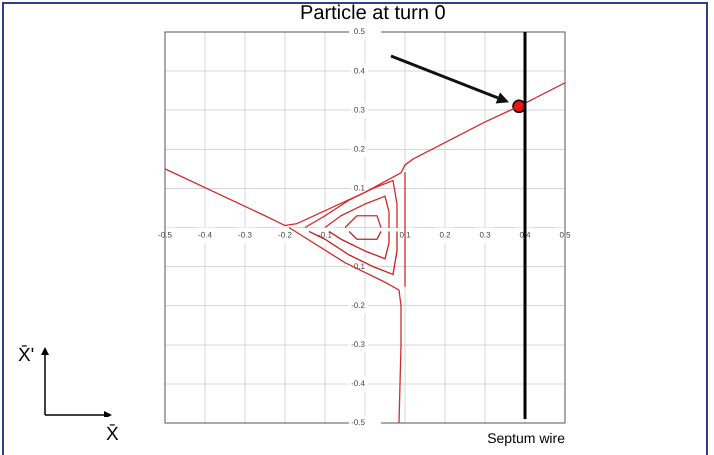 The height and width of the screenshot is (455, 714). Describe the element at coordinates (358, 305) in the screenshot. I see `y-tick-label: -0.2` at that location.